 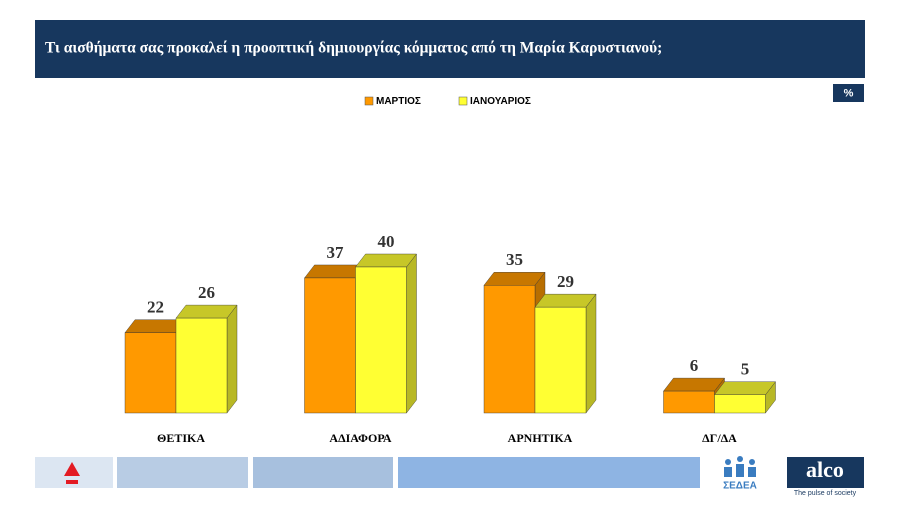 I want to click on legend-label: ΜΑΡΤΙΟΣ, so click(x=398, y=101).